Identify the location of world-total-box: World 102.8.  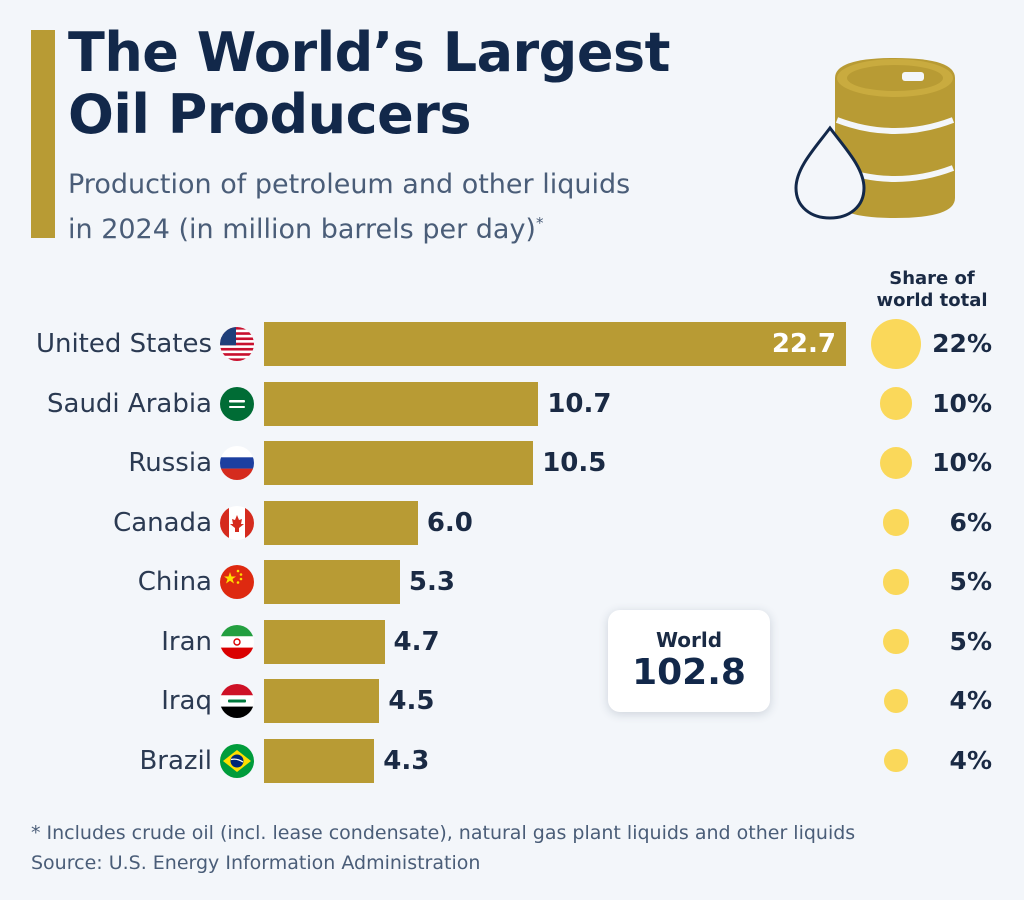
(689, 661).